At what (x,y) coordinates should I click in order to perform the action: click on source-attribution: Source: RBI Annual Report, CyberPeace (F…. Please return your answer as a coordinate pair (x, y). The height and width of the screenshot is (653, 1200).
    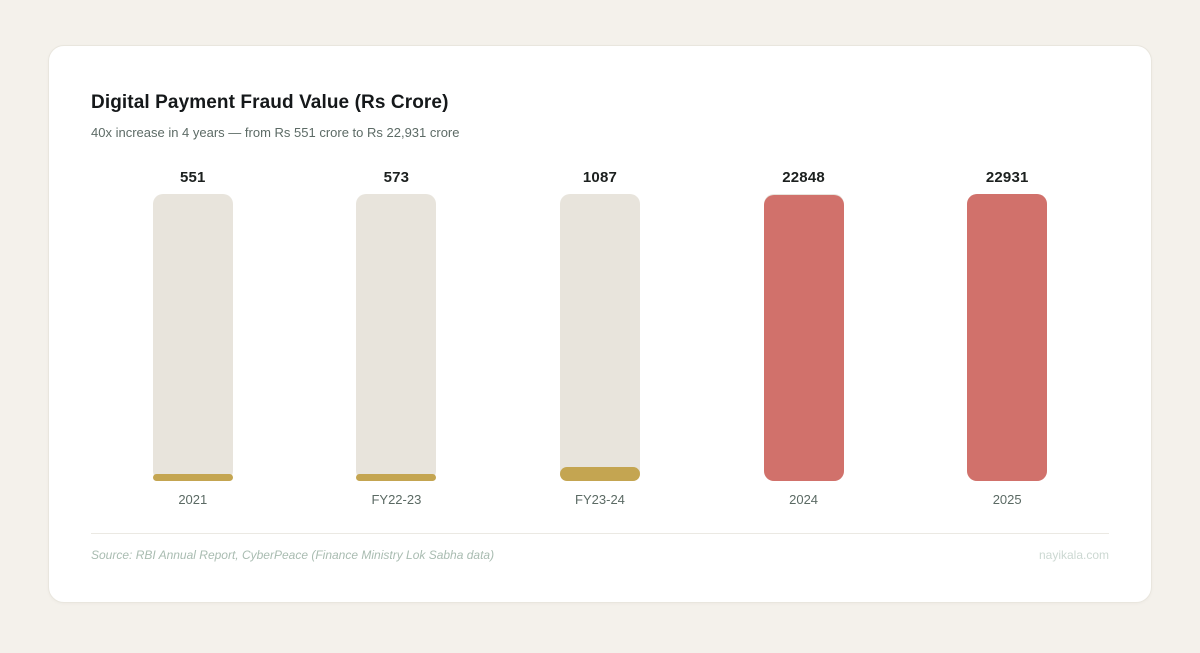
    Looking at the image, I should click on (293, 555).